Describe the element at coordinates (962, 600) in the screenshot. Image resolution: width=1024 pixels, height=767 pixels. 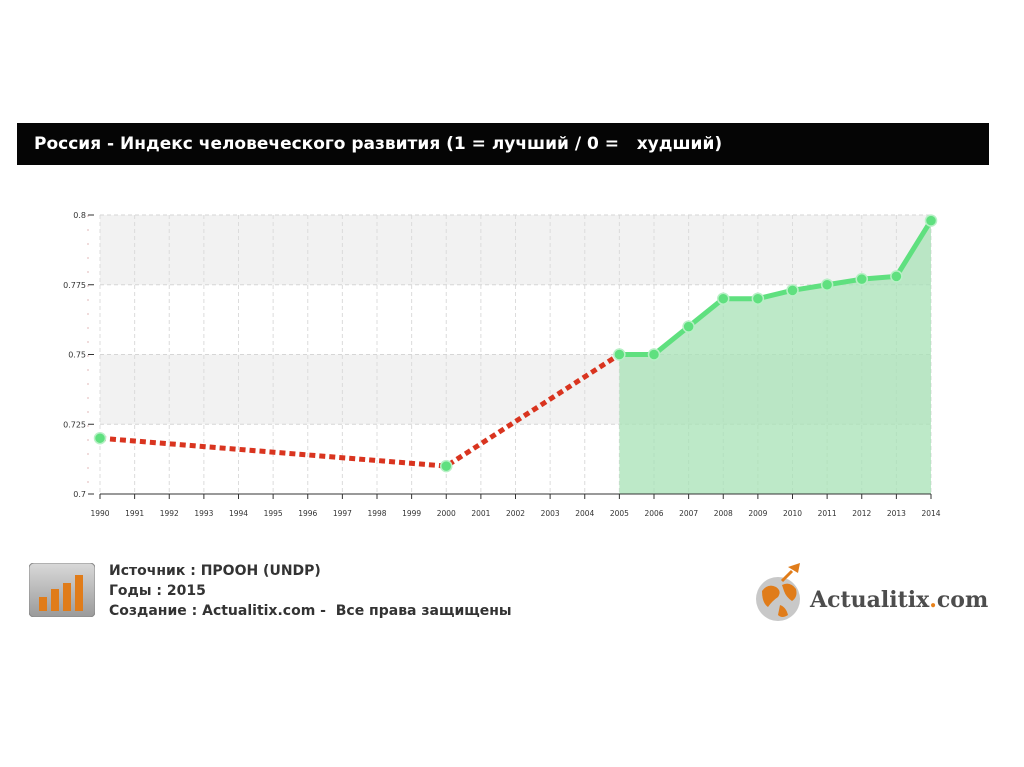
I see `logo-suffix: com` at that location.